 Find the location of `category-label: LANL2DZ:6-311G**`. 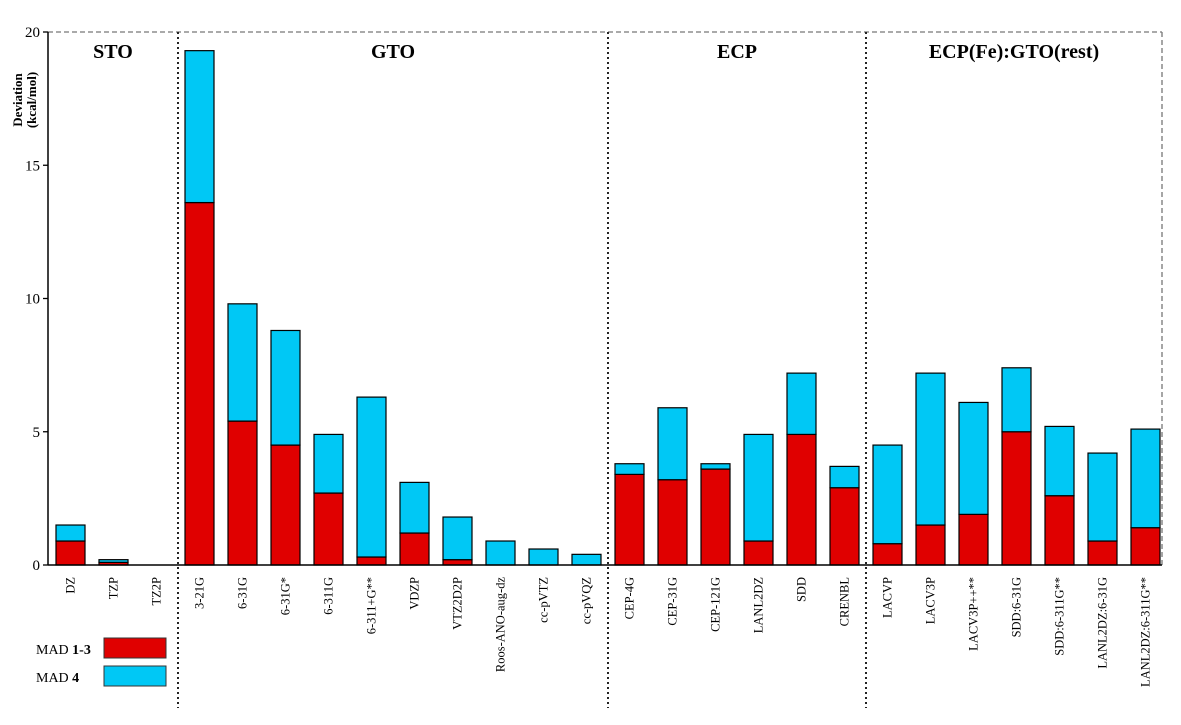

category-label: LANL2DZ:6-311G** is located at coordinates (1146, 632).